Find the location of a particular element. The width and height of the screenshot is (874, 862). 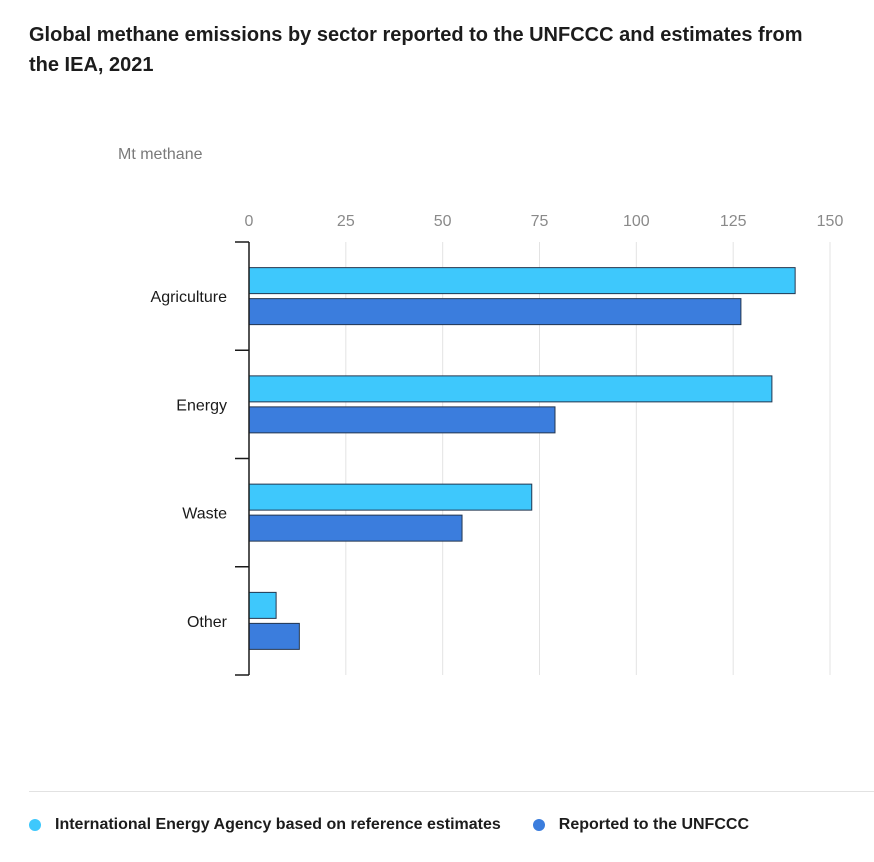

x-axis-ticks: 0 25 50 75 100 125 150 is located at coordinates (544, 221).